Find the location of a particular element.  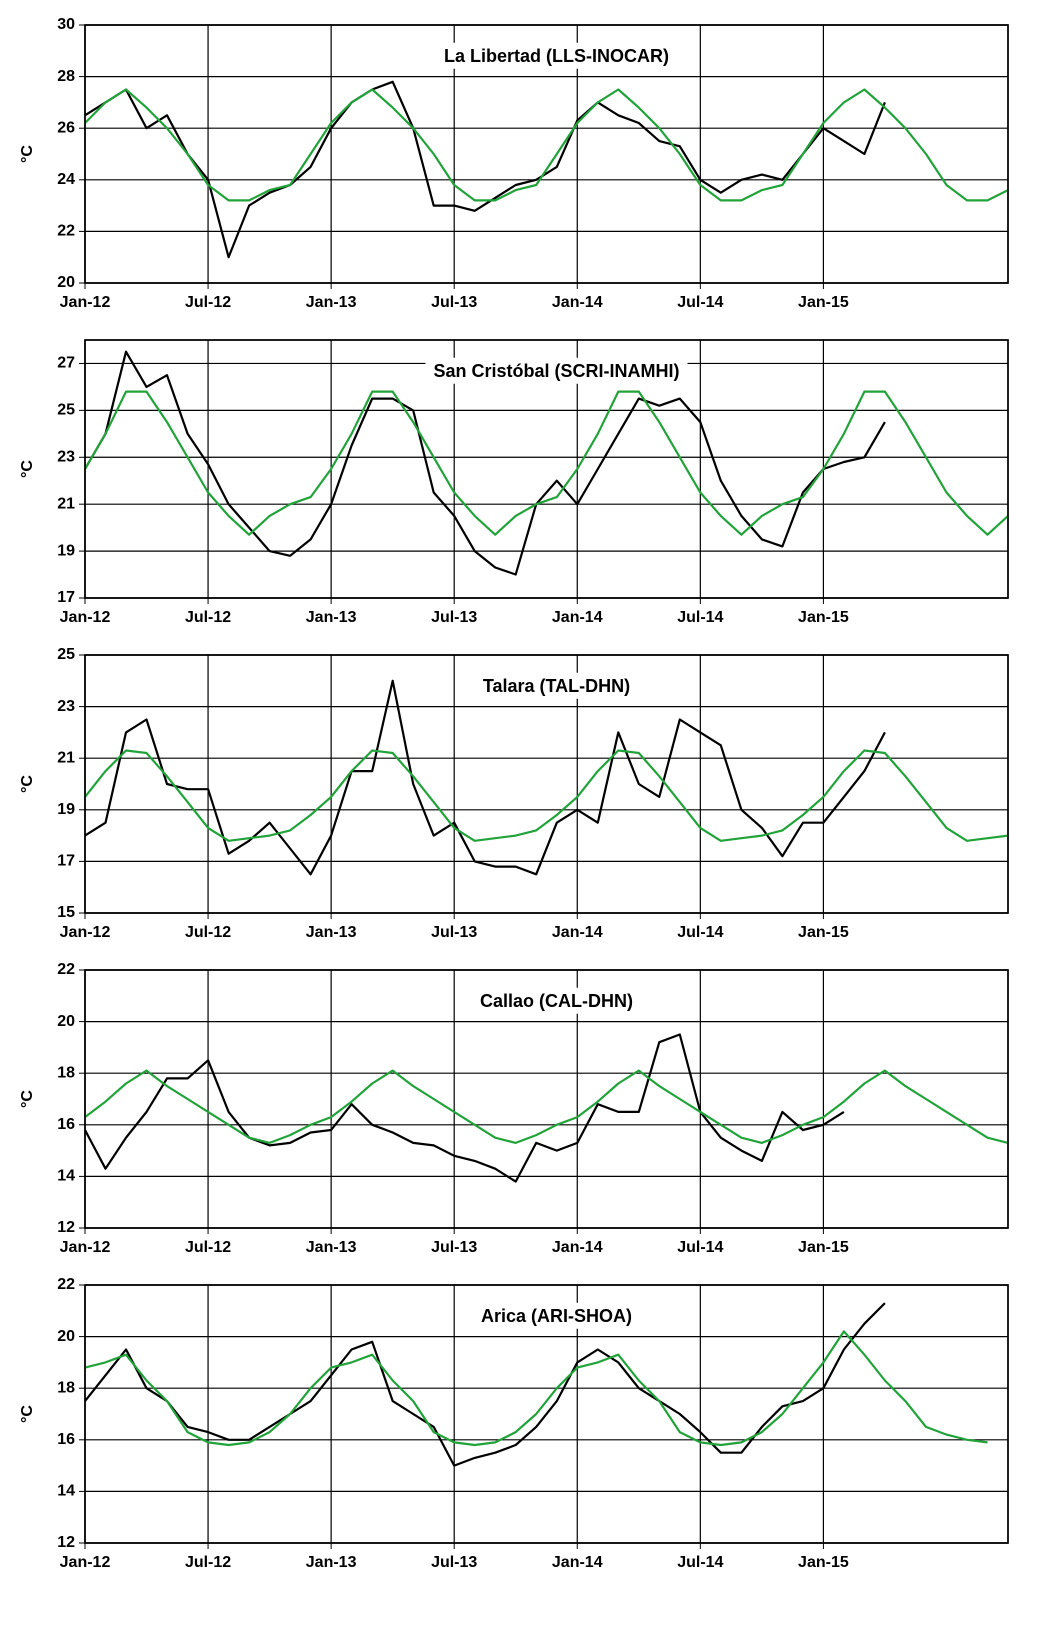

chart-title: Talara (TAL-DHN) is located at coordinates (556, 686).